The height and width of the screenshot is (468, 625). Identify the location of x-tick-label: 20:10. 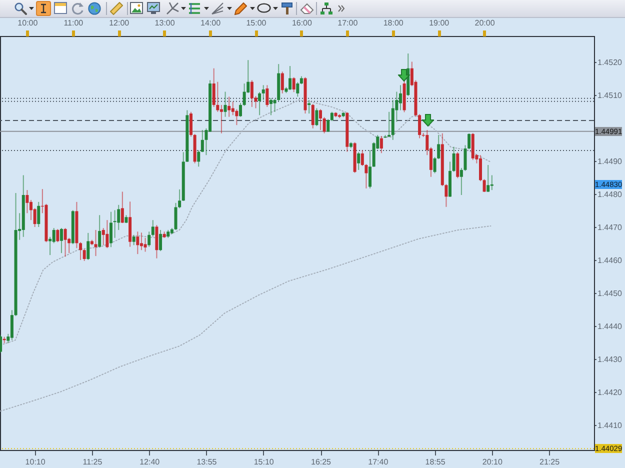
(492, 462).